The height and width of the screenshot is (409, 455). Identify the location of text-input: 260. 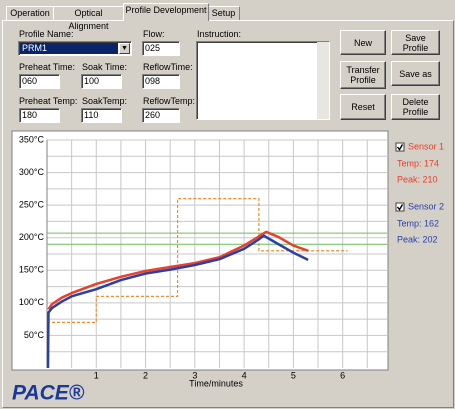
(161, 115).